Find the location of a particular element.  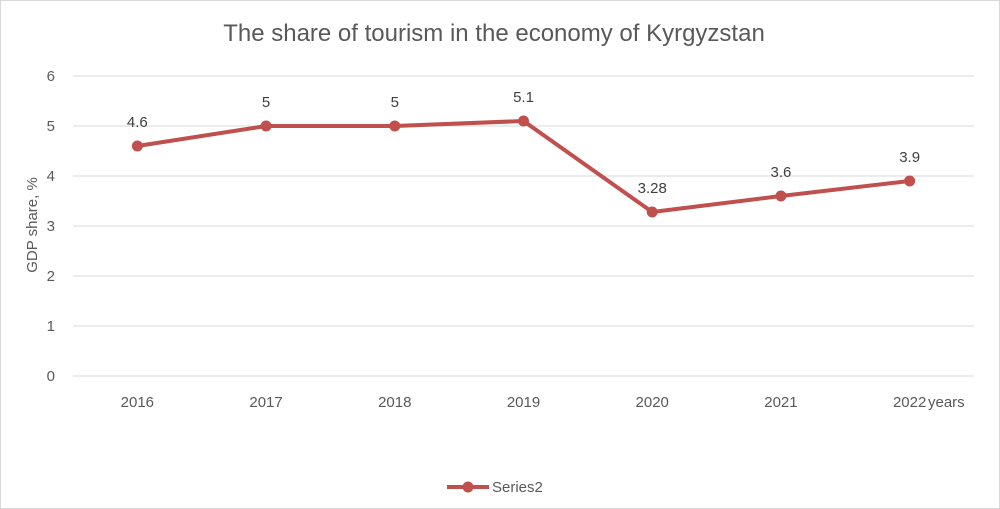

x-tick-label: 2016 is located at coordinates (137, 402).